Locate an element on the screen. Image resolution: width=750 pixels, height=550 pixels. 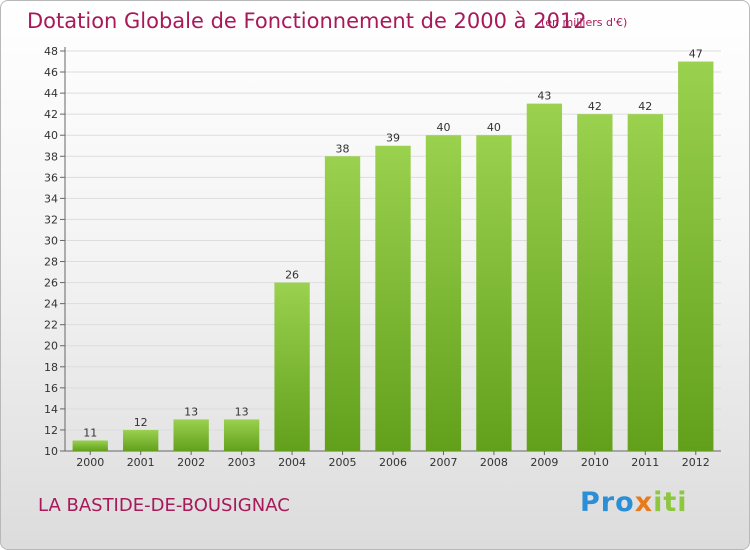
x-tick-label: 2006 is located at coordinates (393, 462).